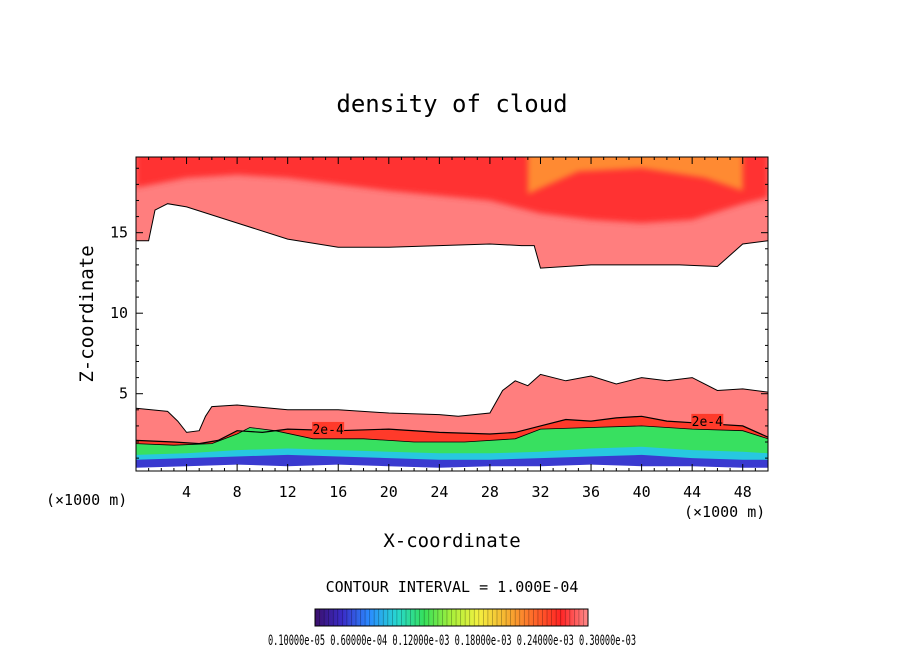 This screenshot has width=904, height=654. I want to click on colorbar, so click(451, 617).